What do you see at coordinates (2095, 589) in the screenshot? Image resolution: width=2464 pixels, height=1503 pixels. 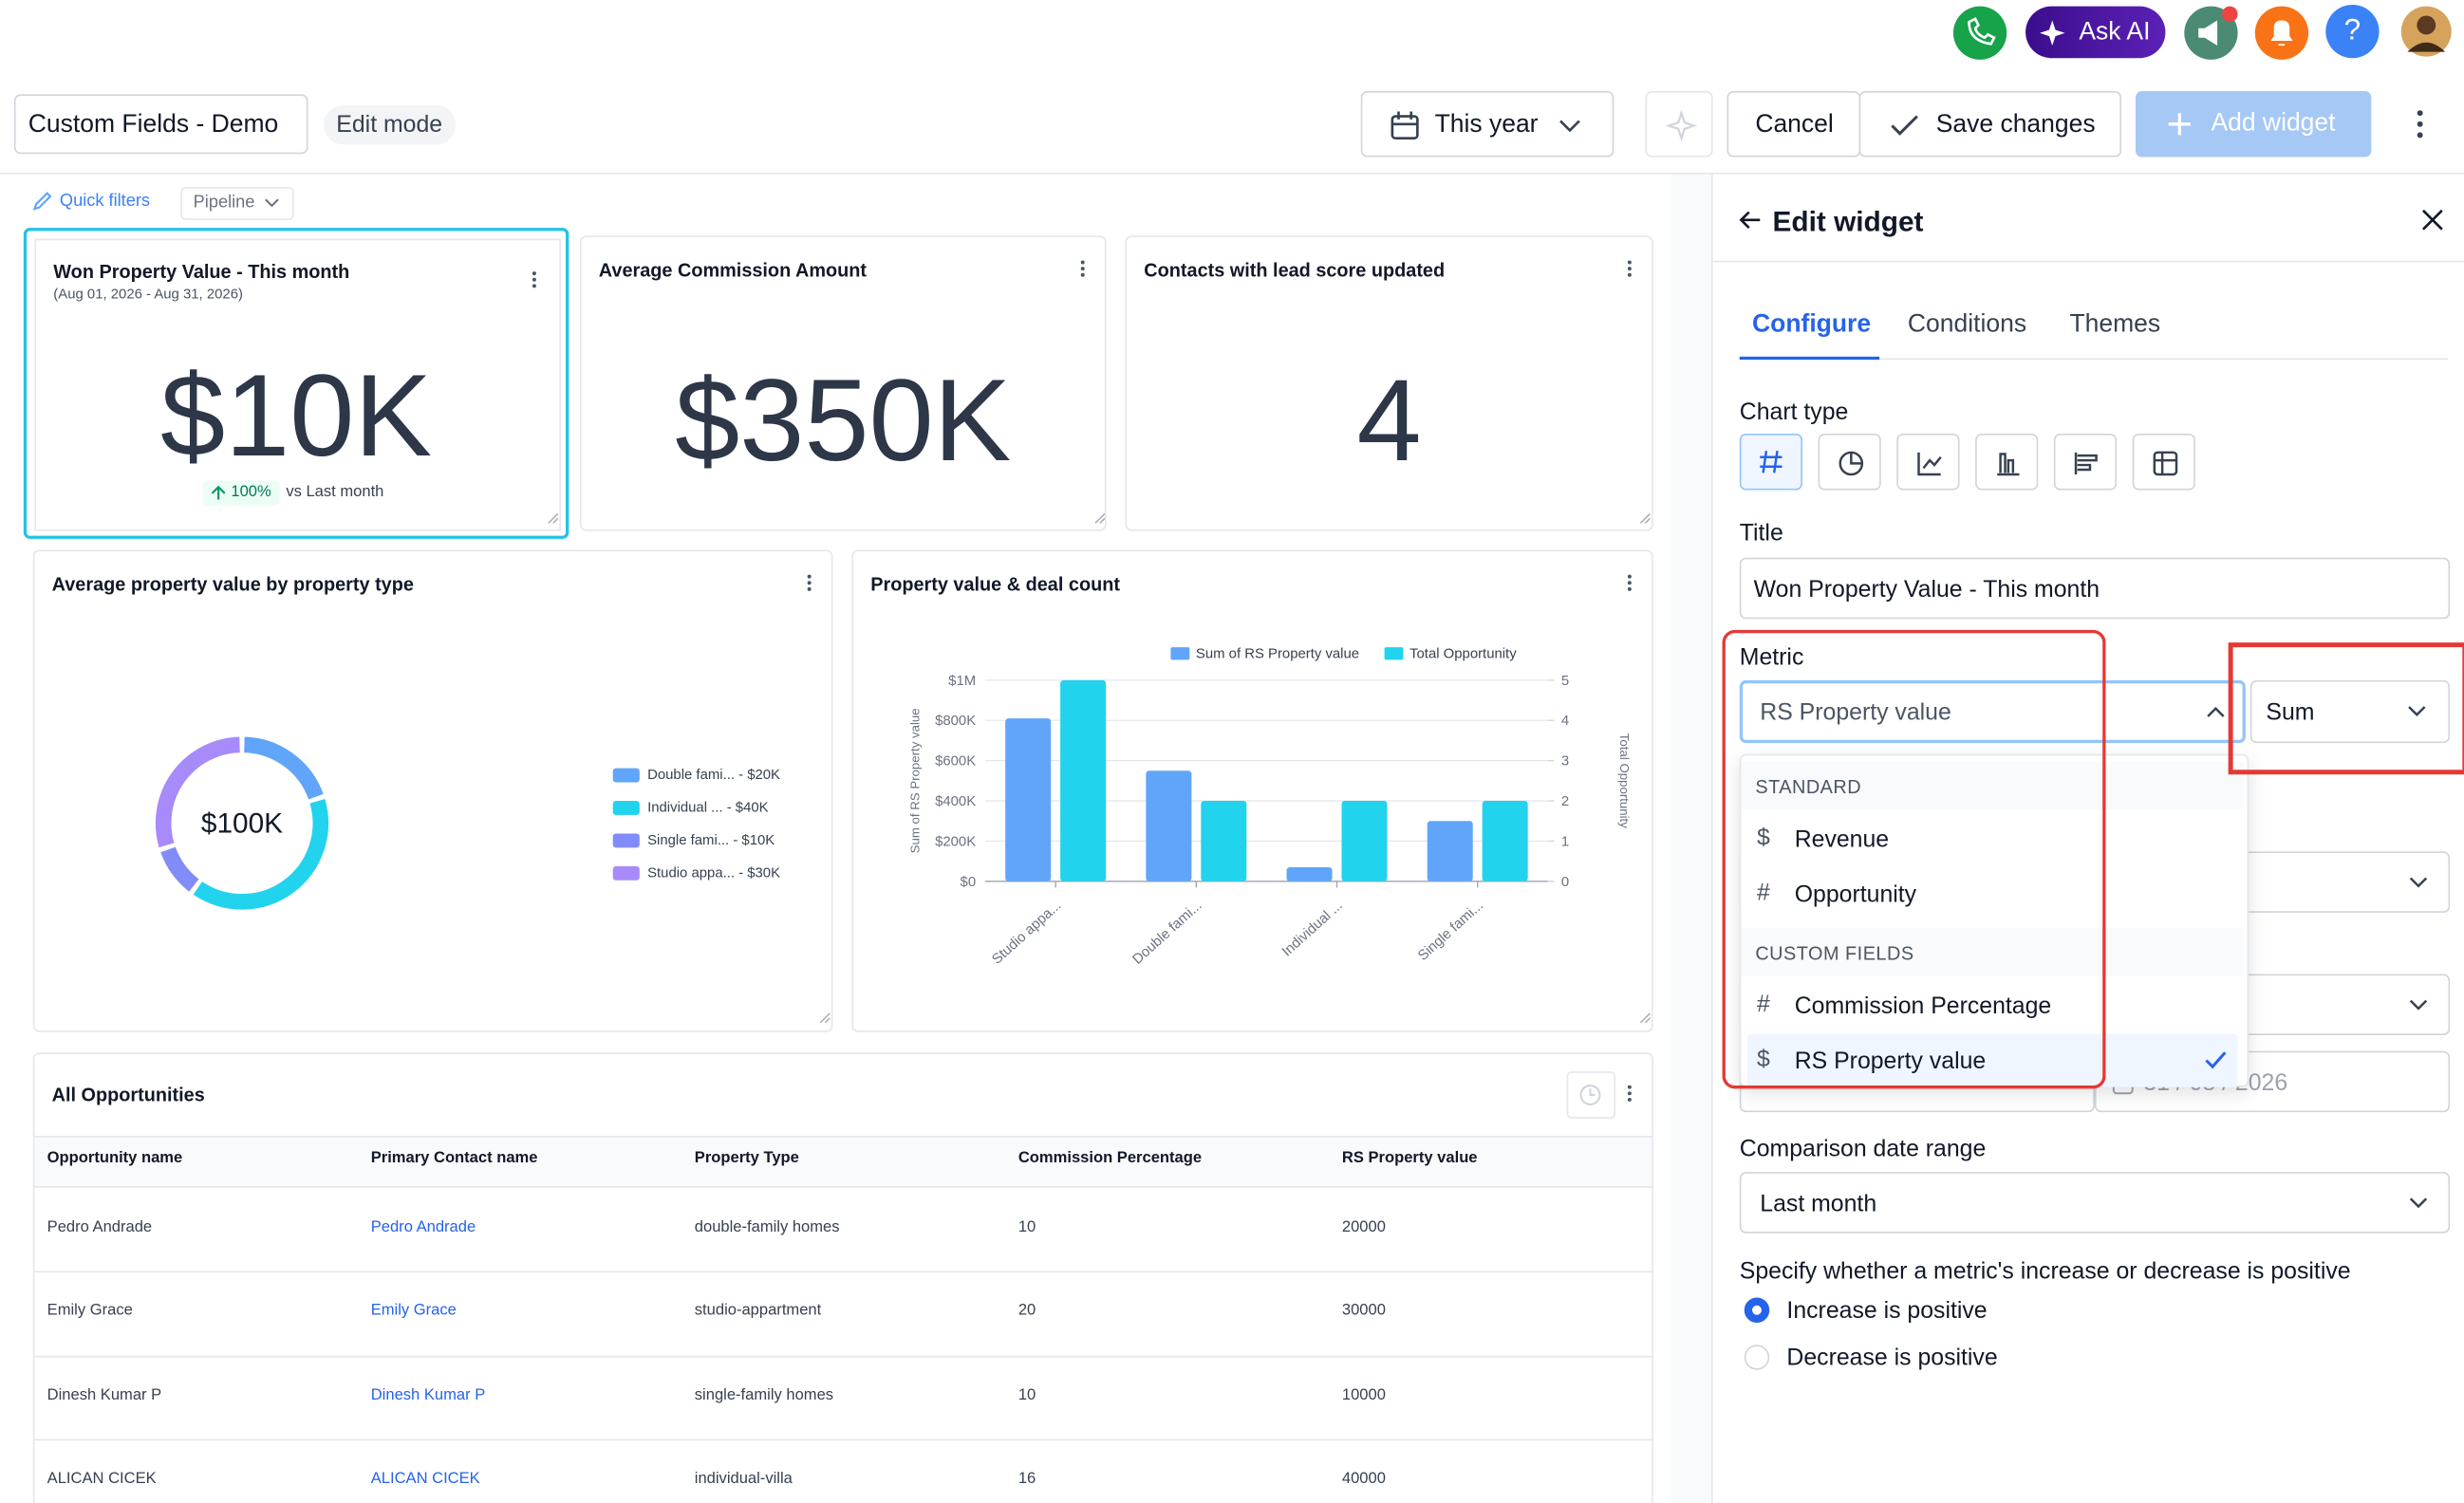 I see `title-input: Won Property Value - This month` at bounding box center [2095, 589].